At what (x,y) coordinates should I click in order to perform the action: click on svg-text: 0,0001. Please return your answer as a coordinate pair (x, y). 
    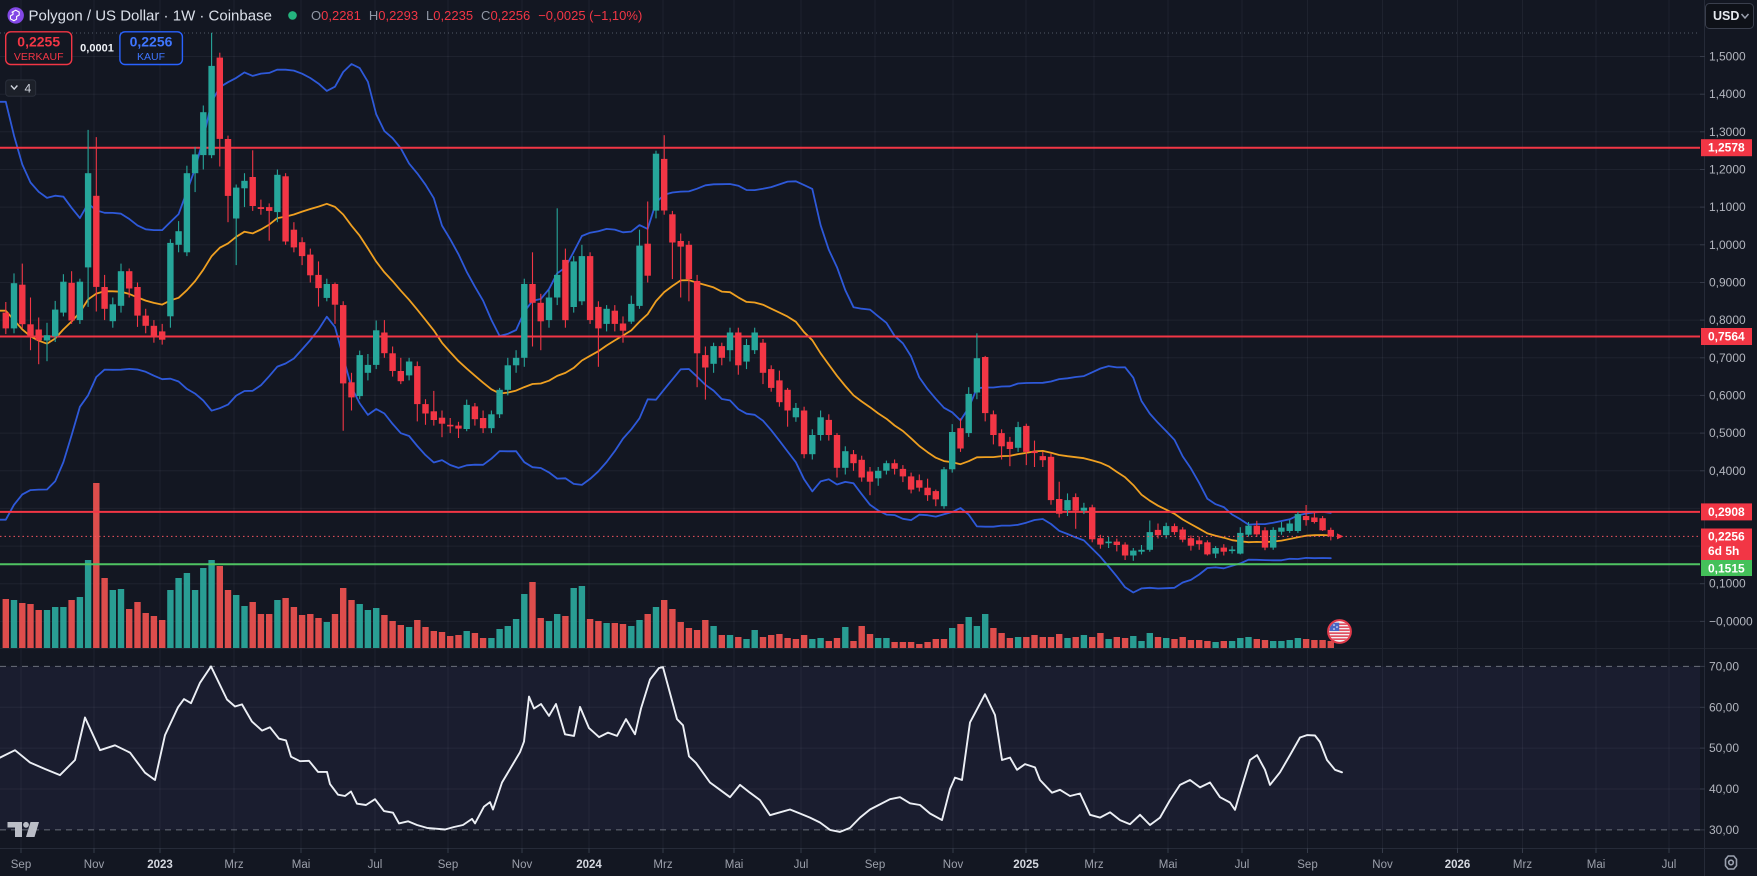
    Looking at the image, I should click on (97, 49).